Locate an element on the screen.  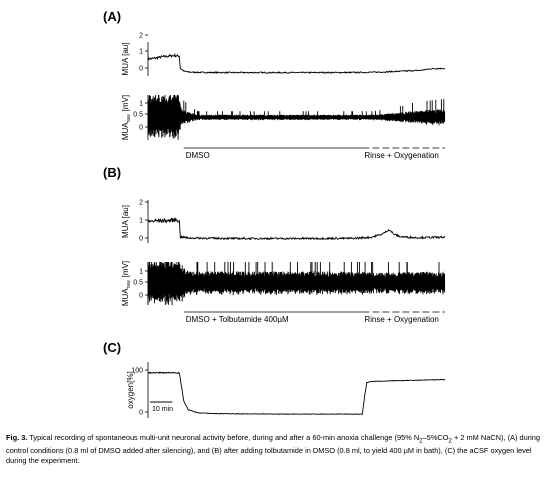
panel-label-a: (A) is located at coordinates (112, 16).